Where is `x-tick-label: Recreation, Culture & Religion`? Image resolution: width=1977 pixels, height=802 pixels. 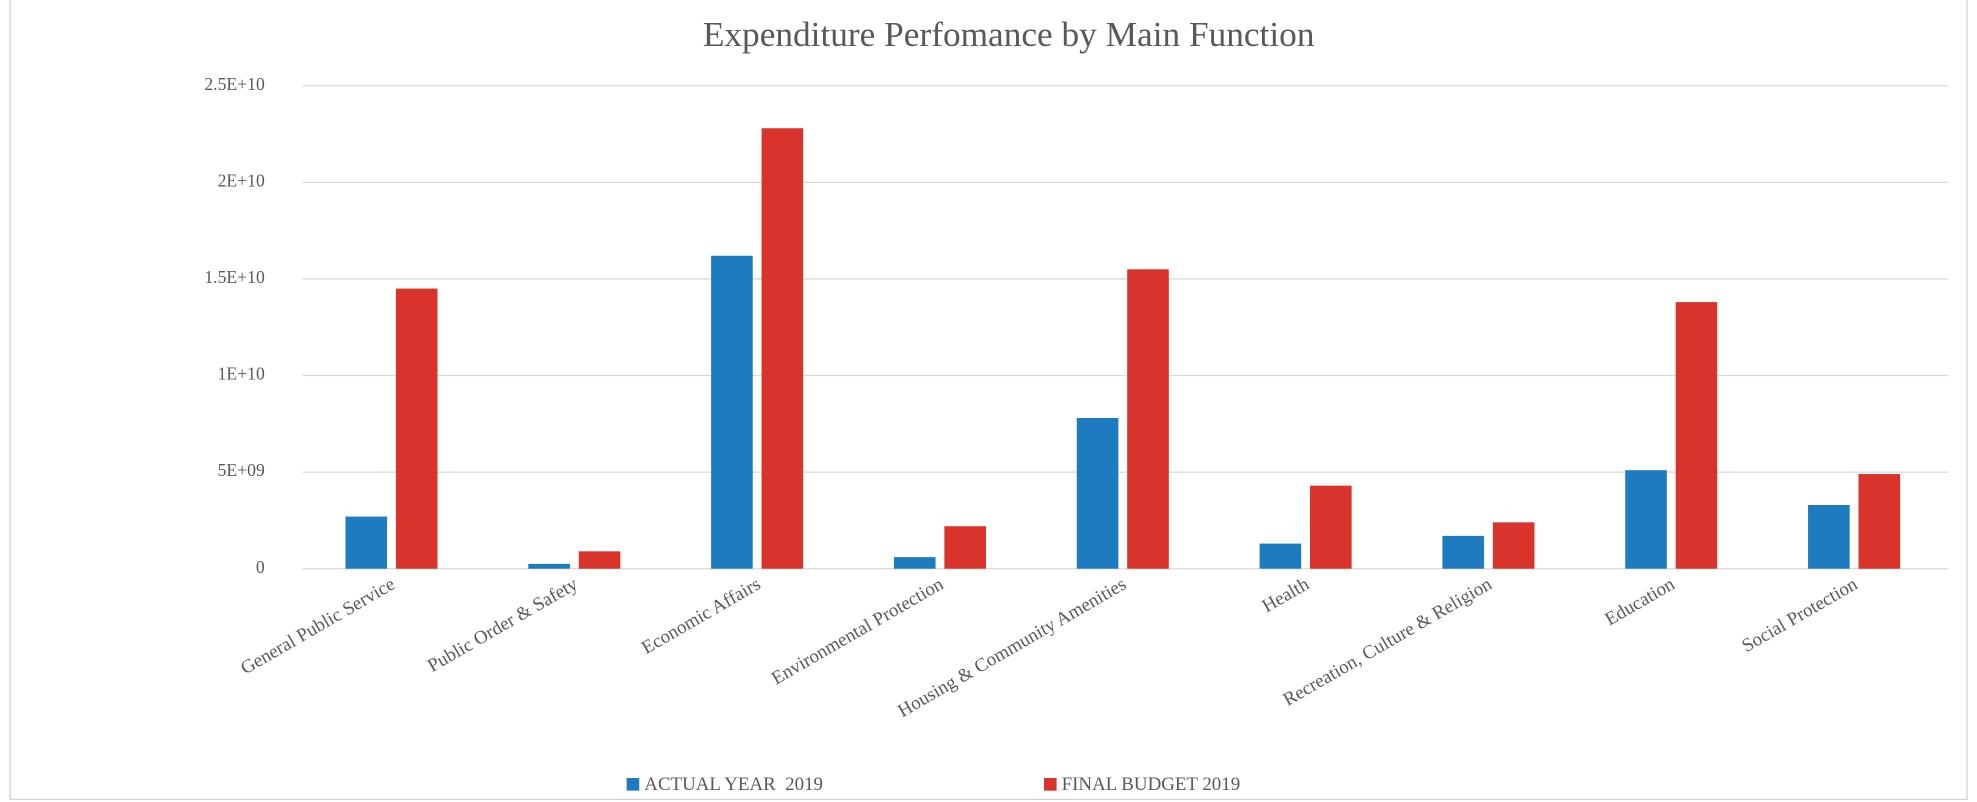
x-tick-label: Recreation, Culture & Religion is located at coordinates (1388, 641).